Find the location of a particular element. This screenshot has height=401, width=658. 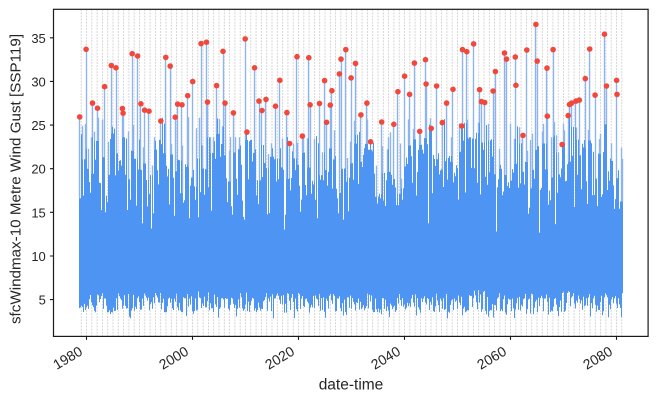

svg-text: 15 is located at coordinates (38, 212).